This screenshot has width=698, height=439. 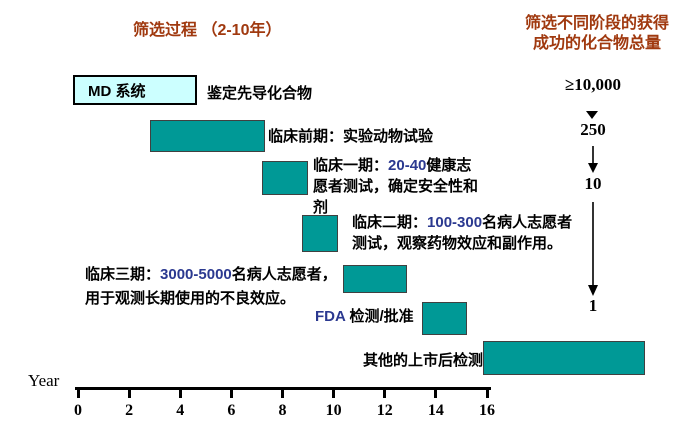 What do you see at coordinates (375, 279) in the screenshot?
I see `bar-phase3` at bounding box center [375, 279].